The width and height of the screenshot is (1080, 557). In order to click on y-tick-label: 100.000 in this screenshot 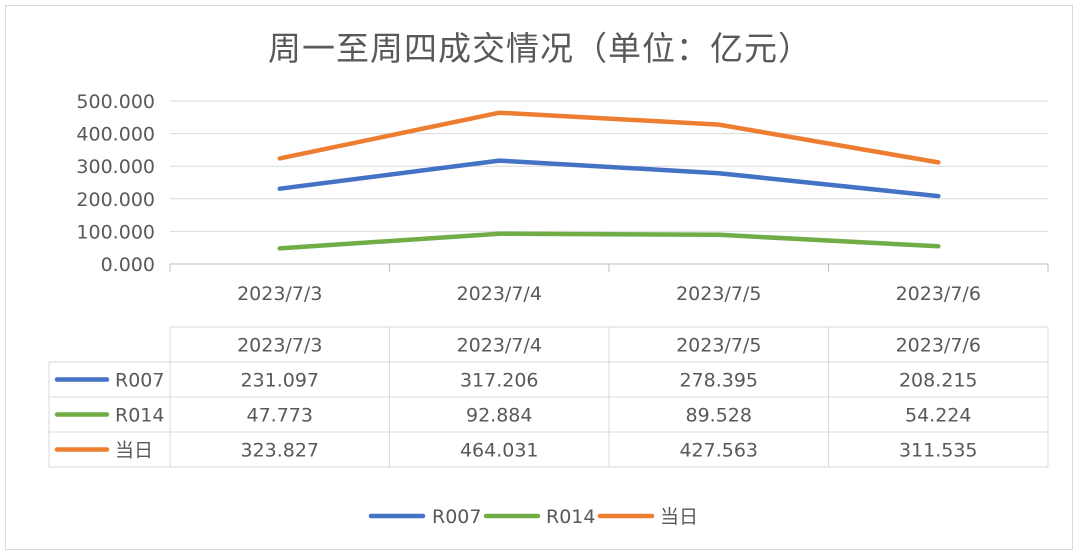, I will do `click(115, 232)`.